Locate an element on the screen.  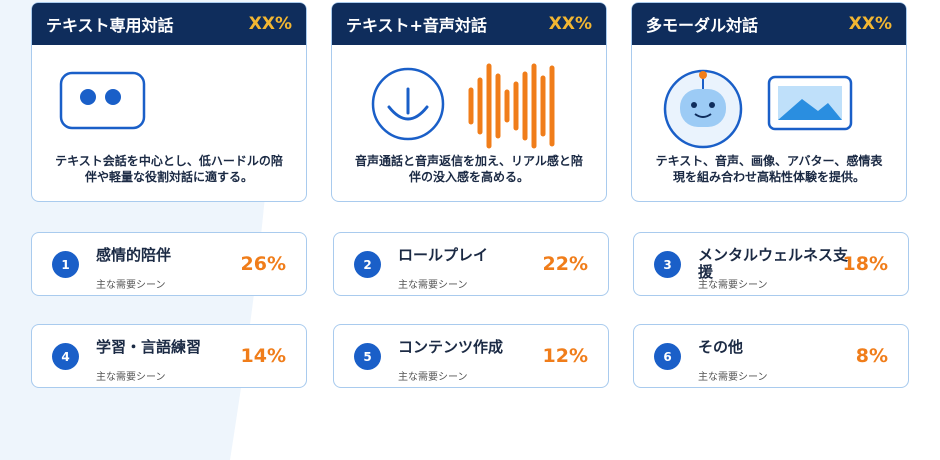
mode-header: テキスト+音声対話 XX% is located at coordinates (469, 24).